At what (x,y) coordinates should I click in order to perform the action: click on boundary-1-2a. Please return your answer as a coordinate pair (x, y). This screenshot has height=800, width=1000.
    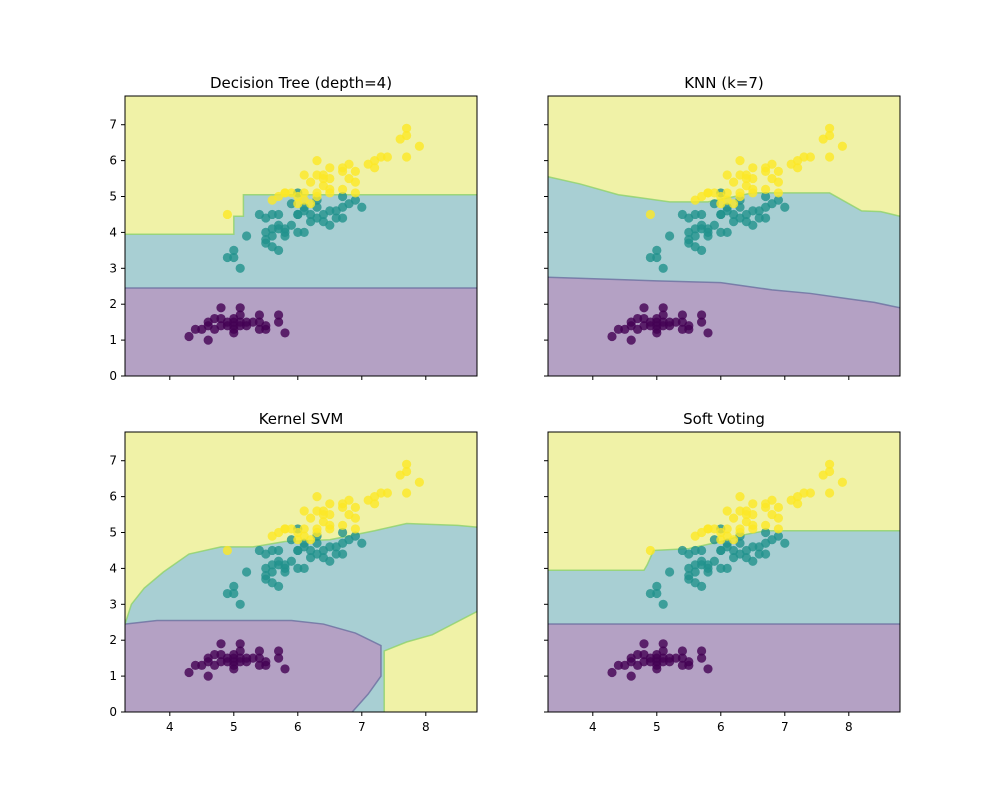
    Looking at the image, I should click on (301, 573).